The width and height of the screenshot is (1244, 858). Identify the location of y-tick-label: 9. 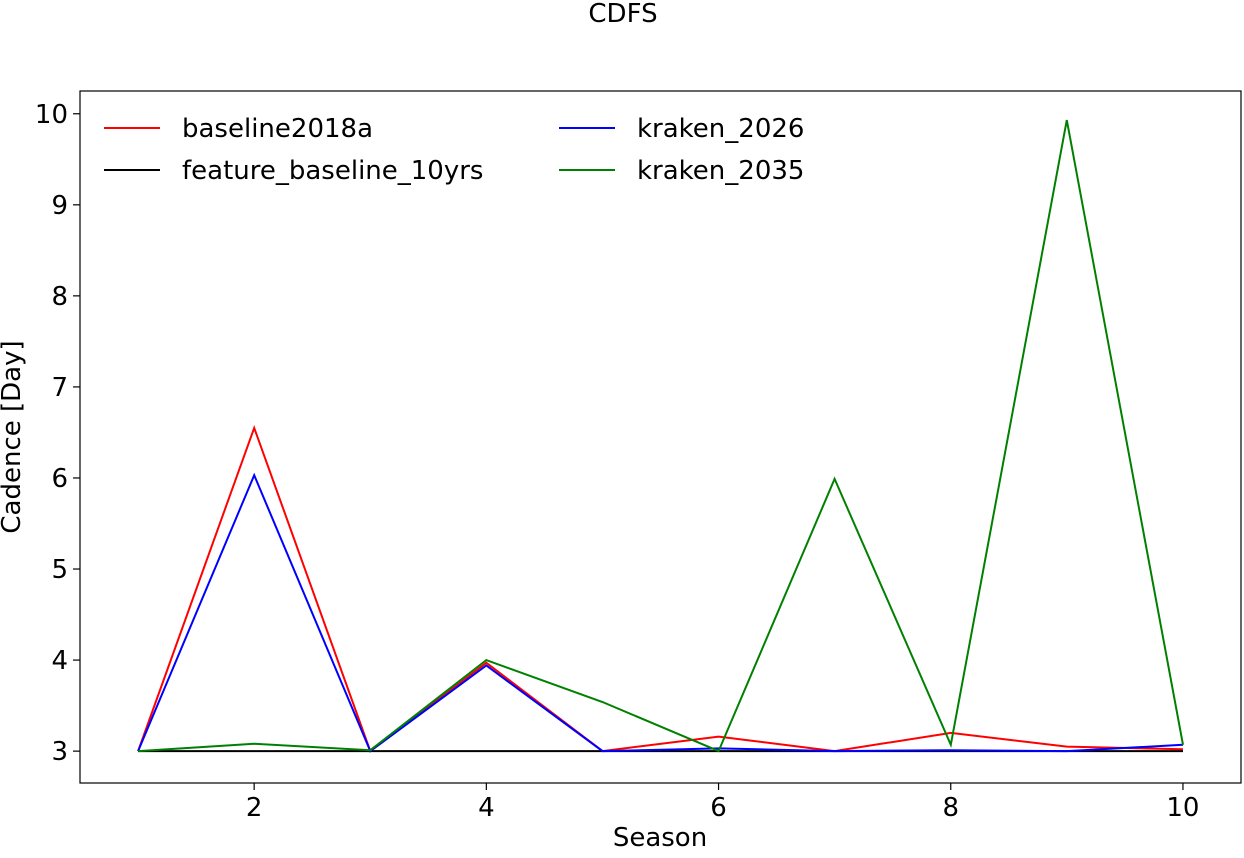
(59, 206).